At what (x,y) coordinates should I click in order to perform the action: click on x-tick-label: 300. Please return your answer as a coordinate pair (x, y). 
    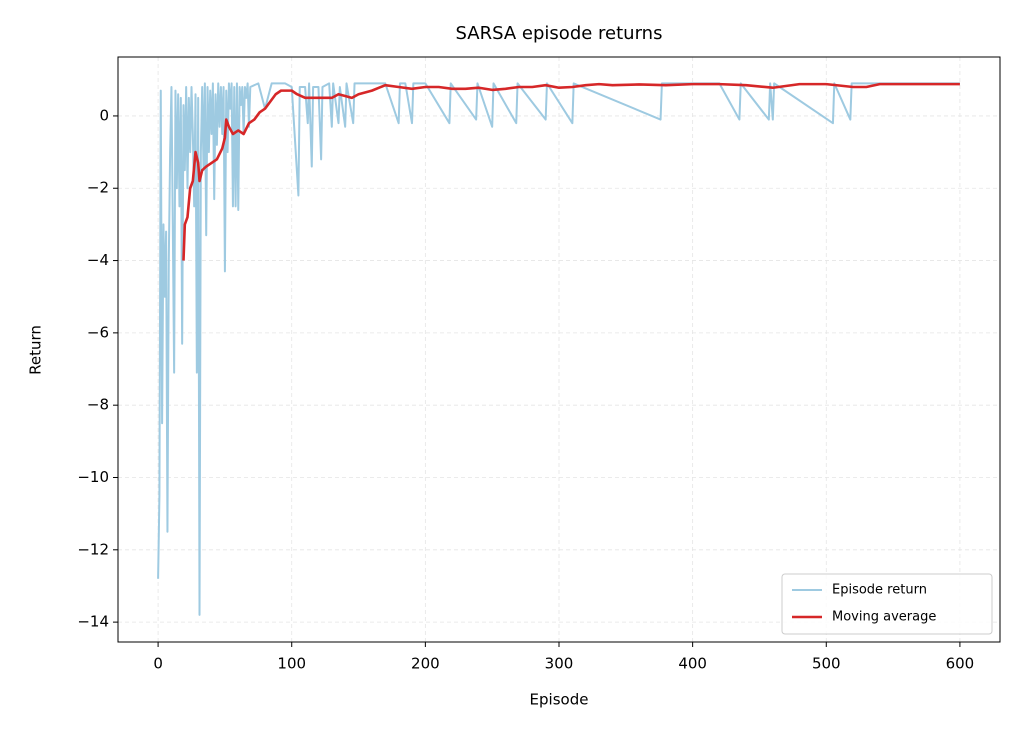
    Looking at the image, I should click on (559, 664).